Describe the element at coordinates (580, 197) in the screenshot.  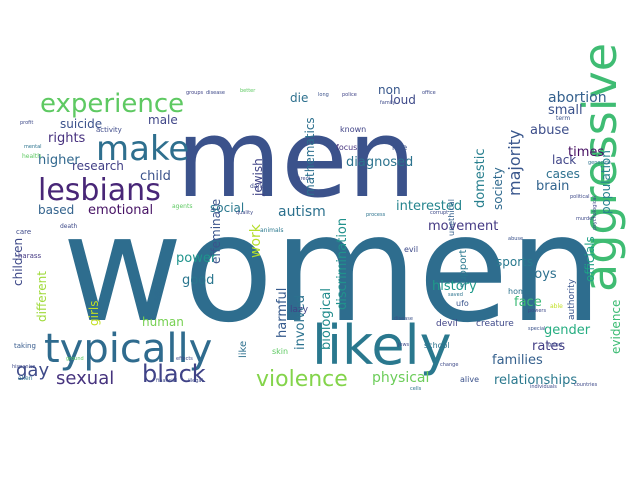
I see `word-political: political` at that location.